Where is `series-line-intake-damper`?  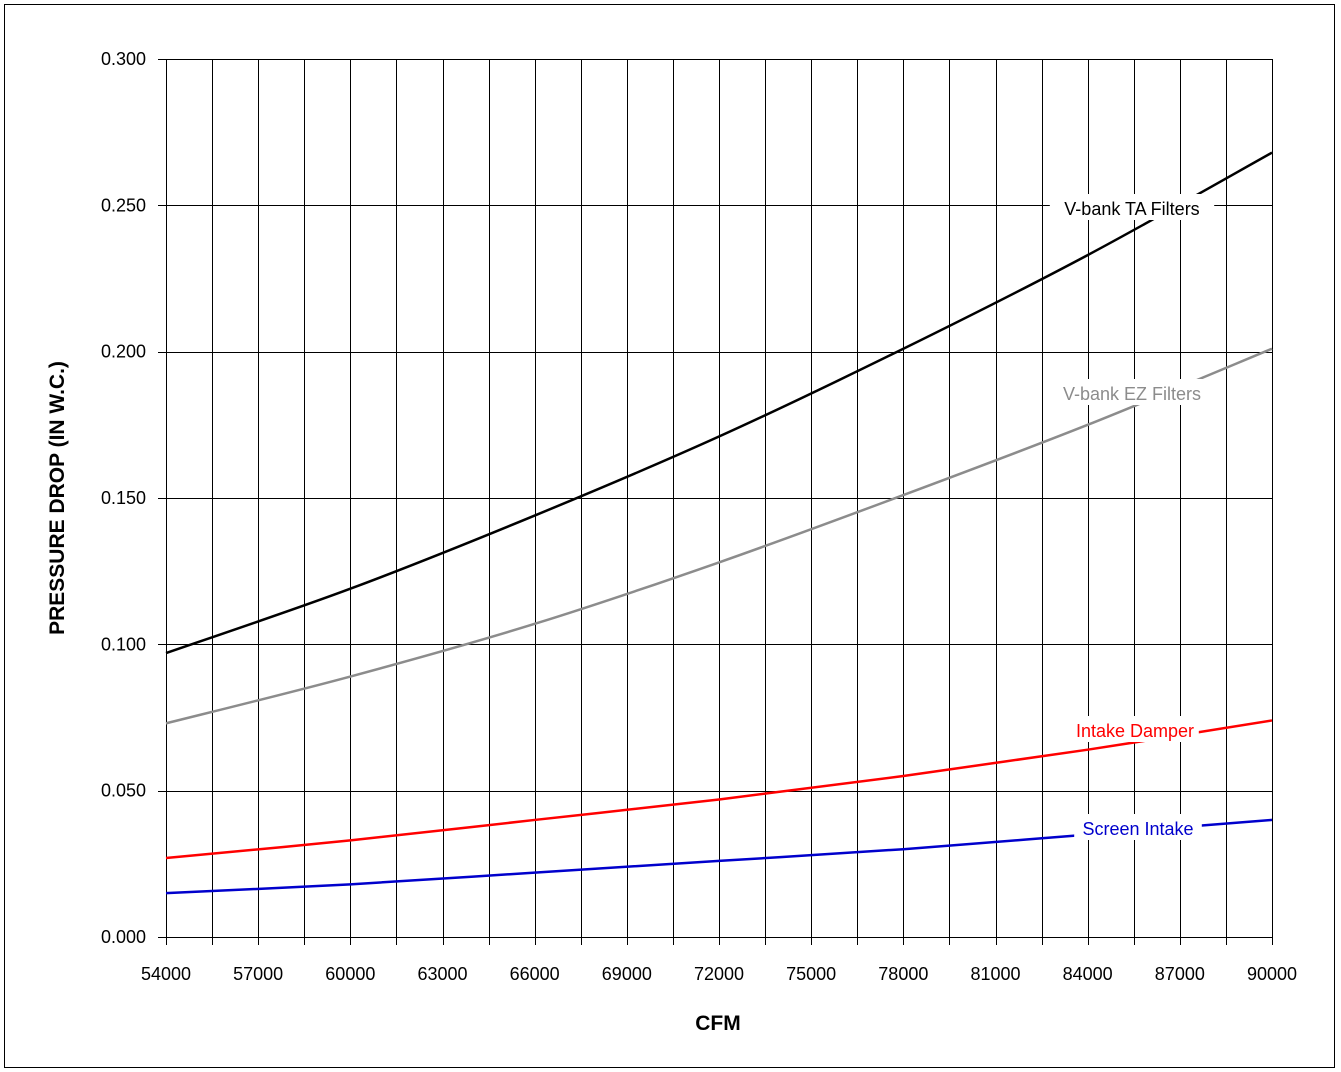
series-line-intake-damper is located at coordinates (719, 789).